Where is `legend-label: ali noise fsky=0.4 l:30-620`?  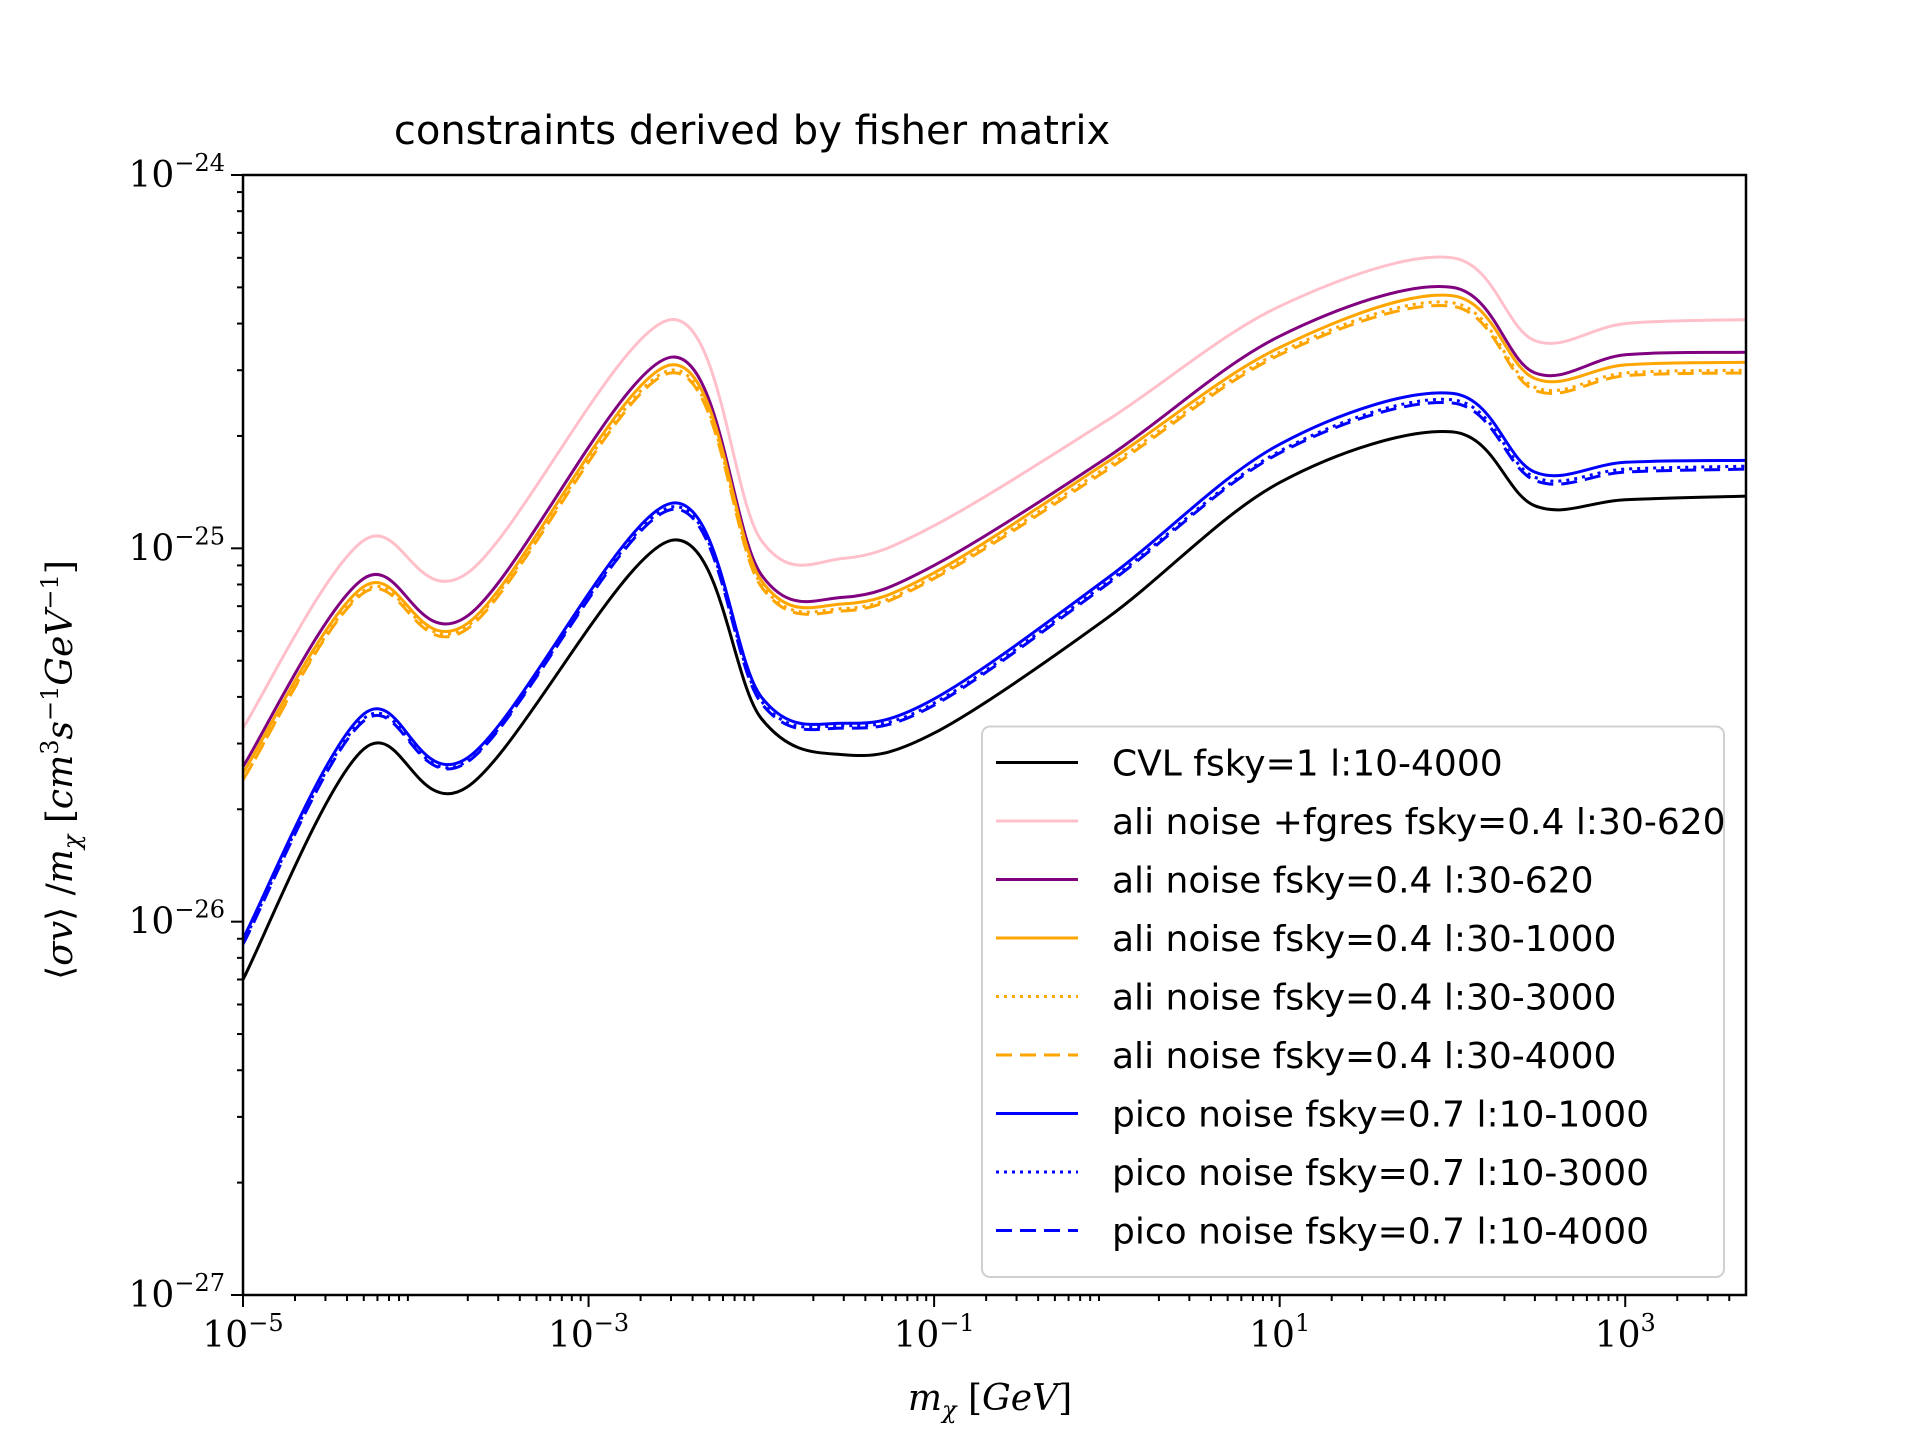
legend-label: ali noise fsky=0.4 l:30-620 is located at coordinates (1353, 881).